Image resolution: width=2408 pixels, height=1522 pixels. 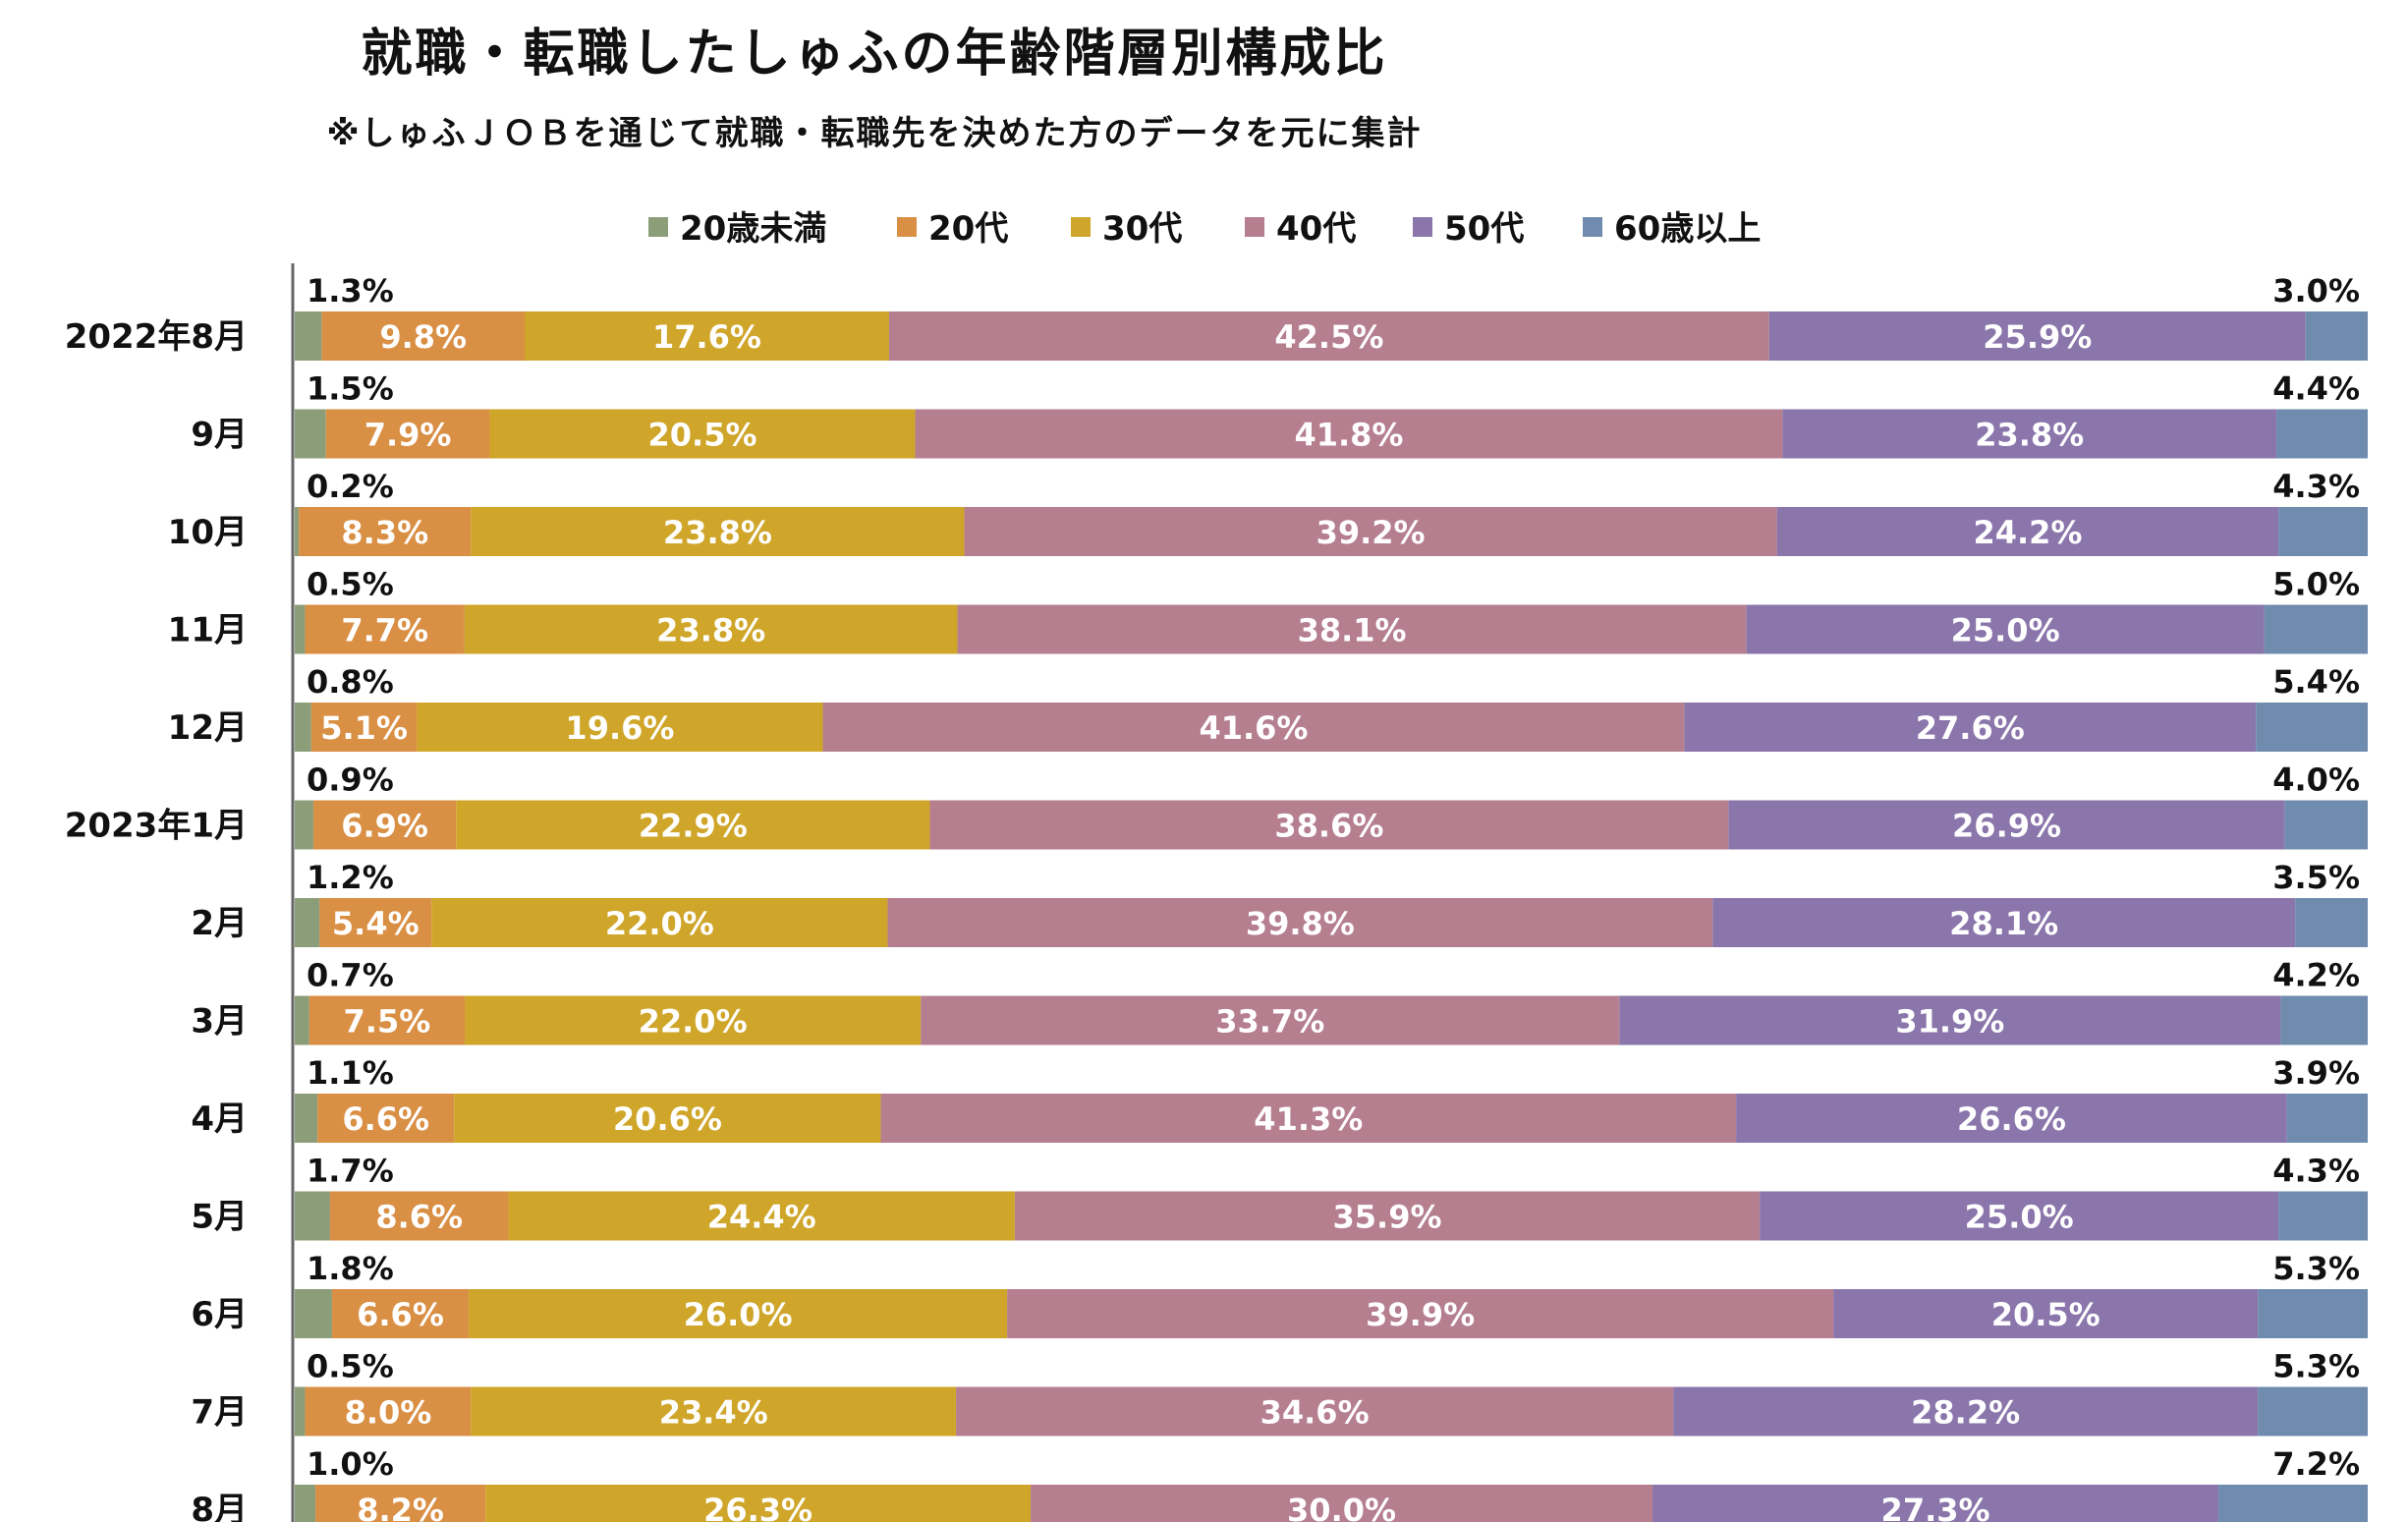 I want to click on data-label-9-6: 3.9%, so click(x=2316, y=1073).